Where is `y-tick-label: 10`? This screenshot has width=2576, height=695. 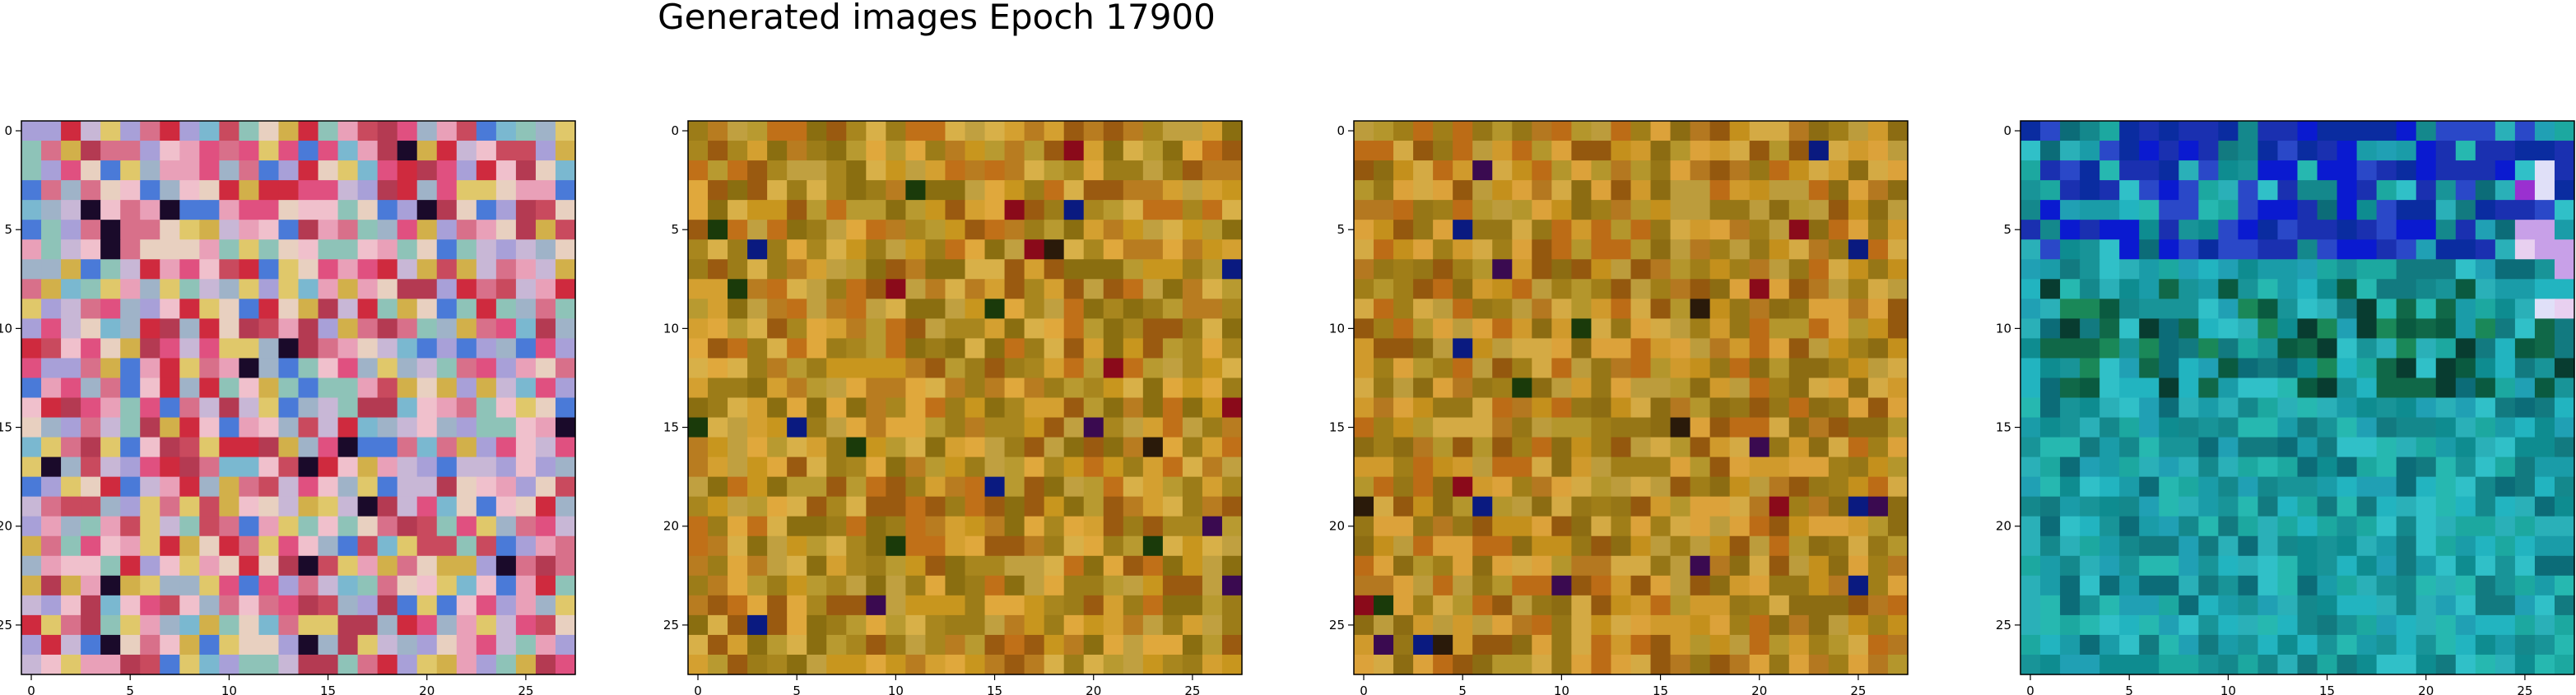
y-tick-label: 10 is located at coordinates (1337, 328).